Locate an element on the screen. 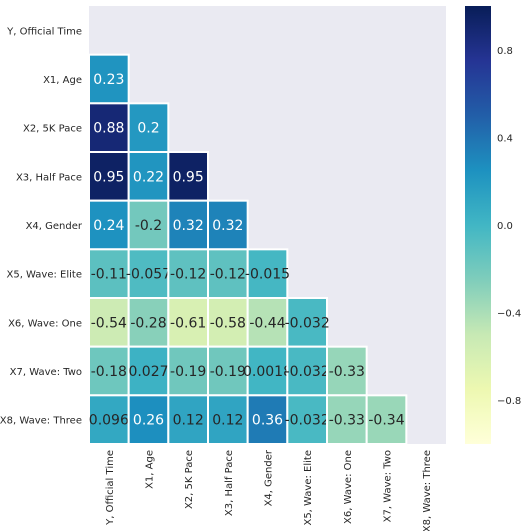 The image size is (523, 531). cell-value-label: -0.54 is located at coordinates (109, 323).